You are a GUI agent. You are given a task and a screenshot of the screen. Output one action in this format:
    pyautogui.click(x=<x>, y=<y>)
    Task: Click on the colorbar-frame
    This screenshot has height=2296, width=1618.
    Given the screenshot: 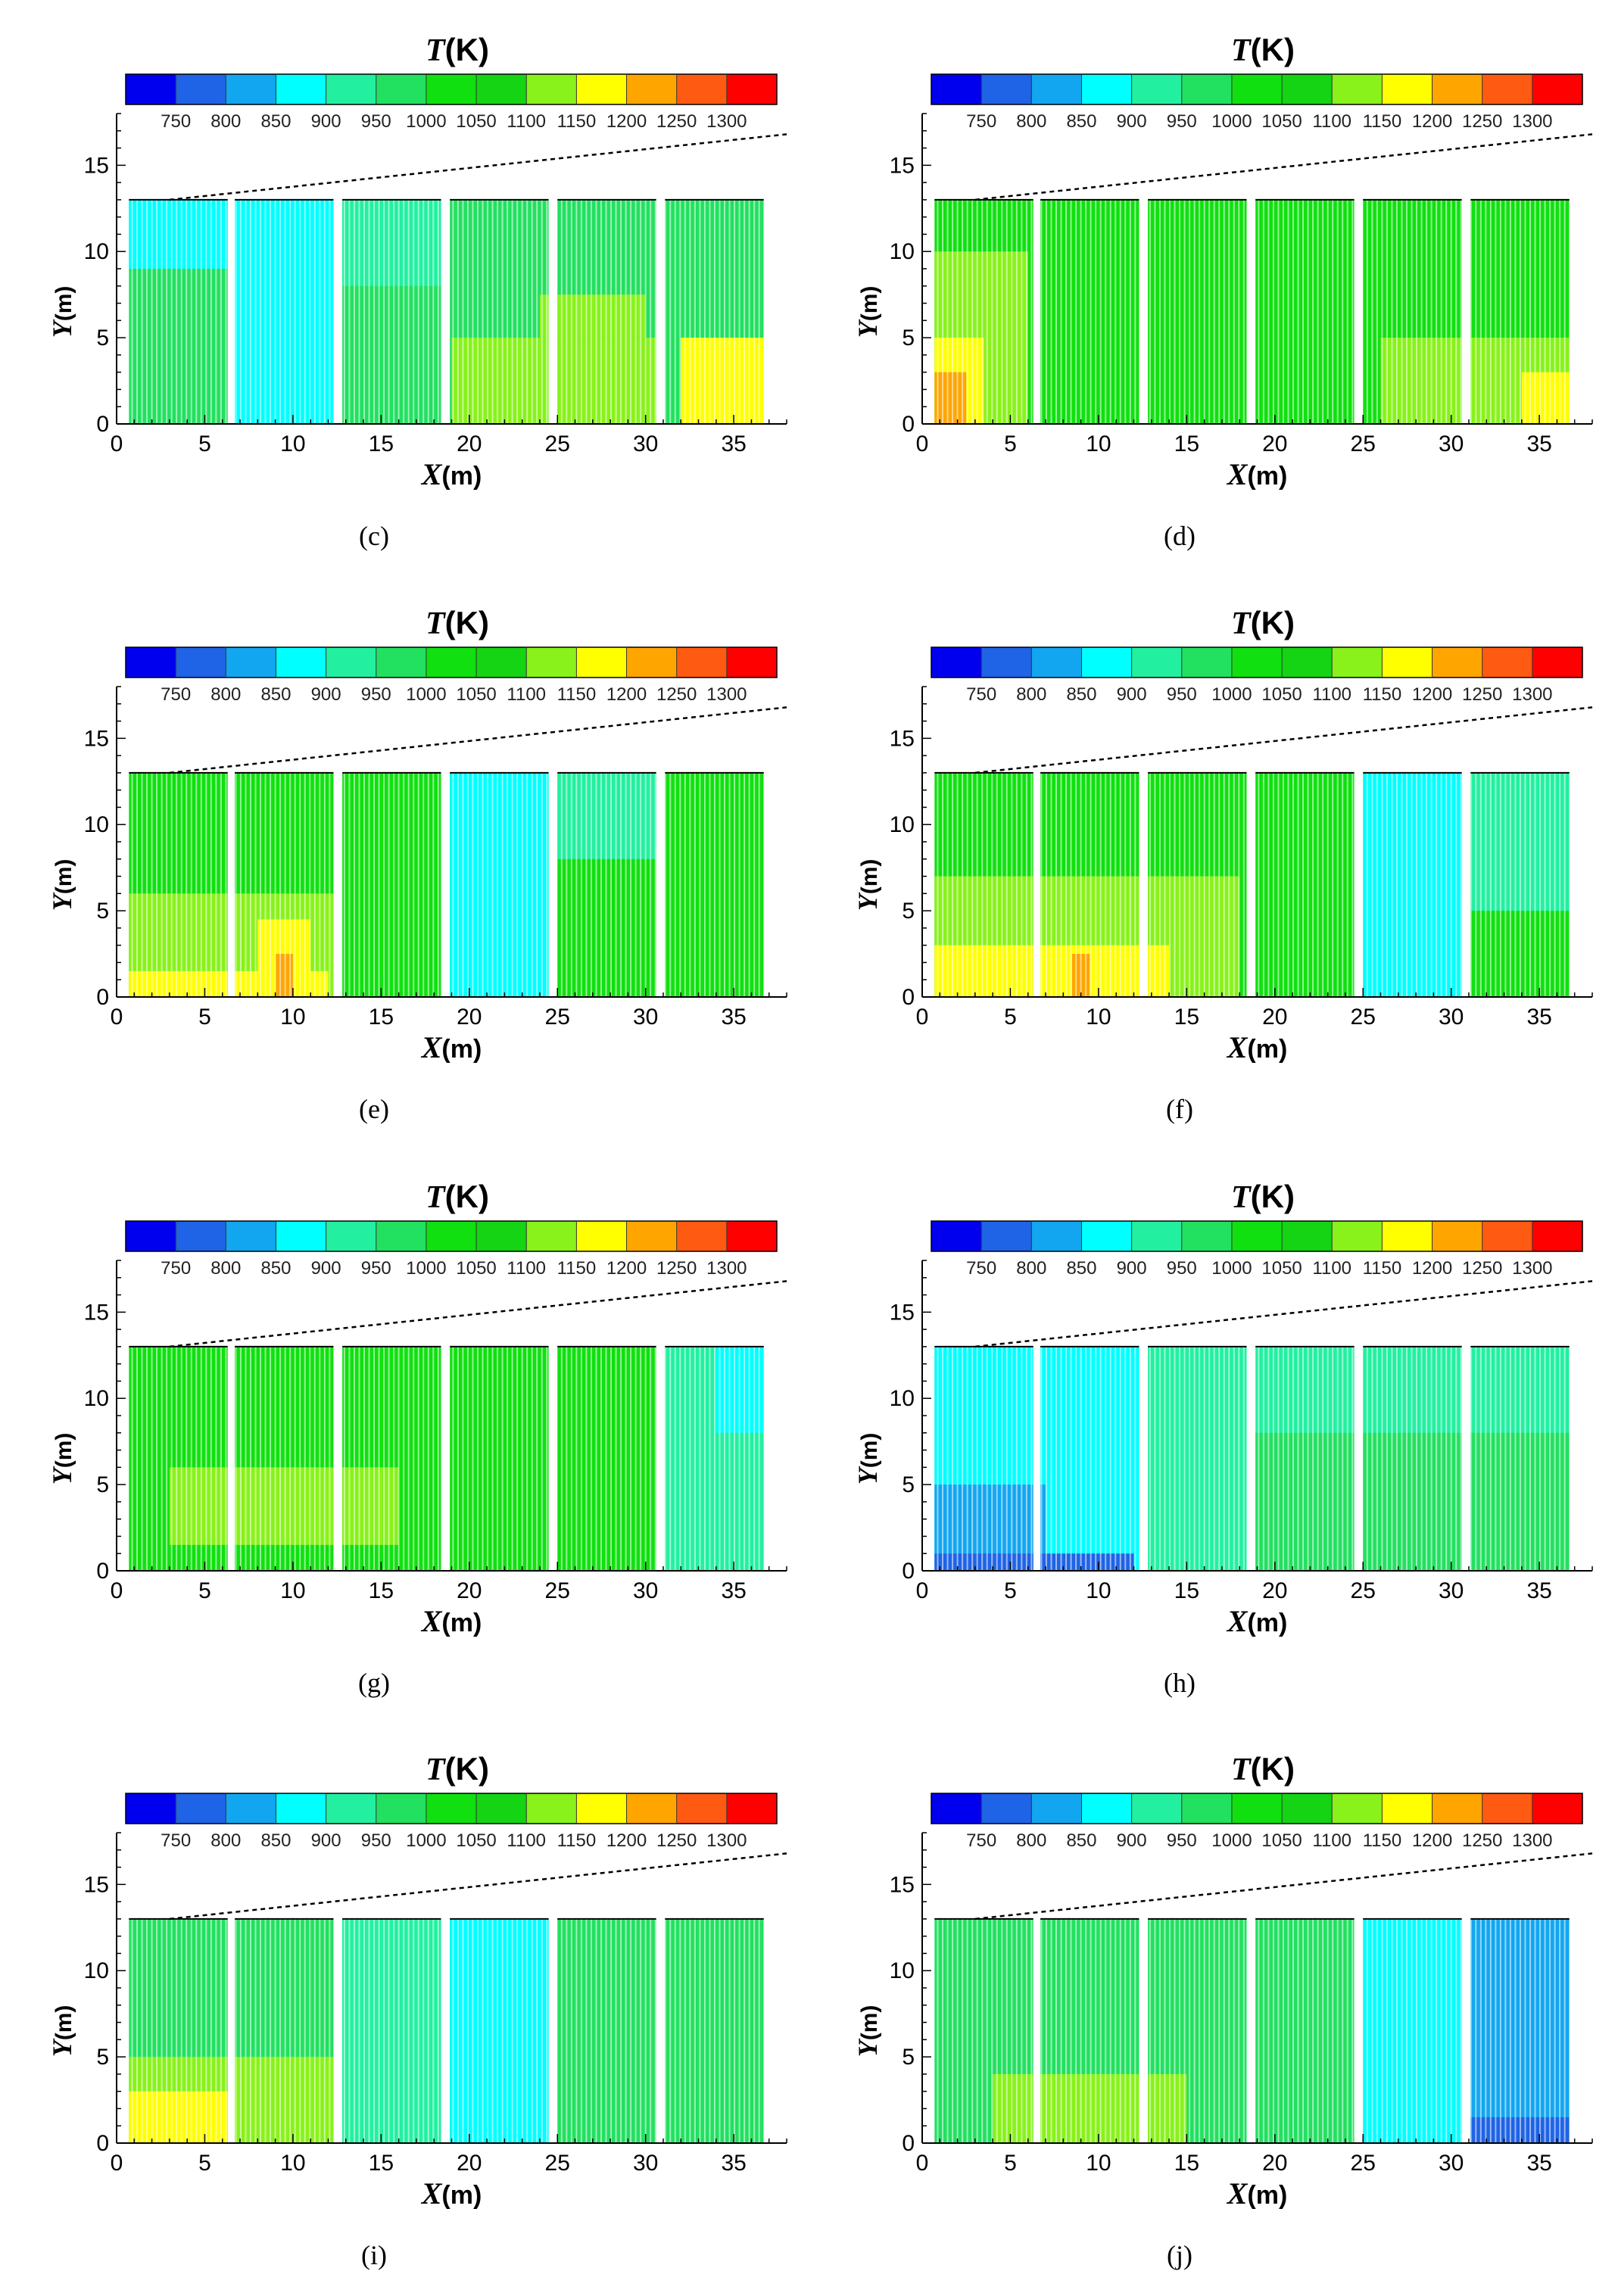 What is the action you would take?
    pyautogui.click(x=451, y=662)
    